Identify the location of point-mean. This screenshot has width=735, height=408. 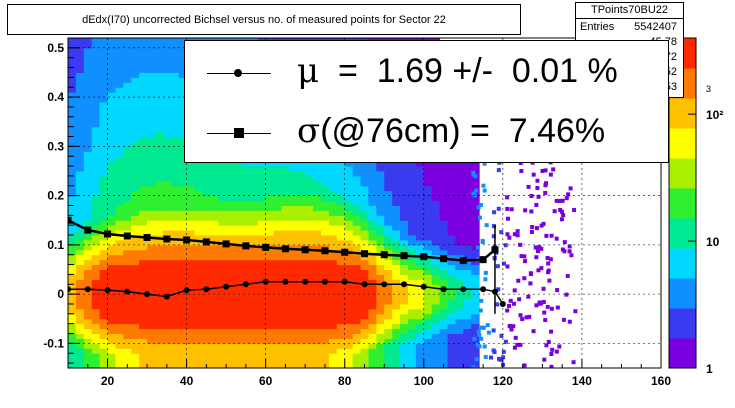
(127, 291).